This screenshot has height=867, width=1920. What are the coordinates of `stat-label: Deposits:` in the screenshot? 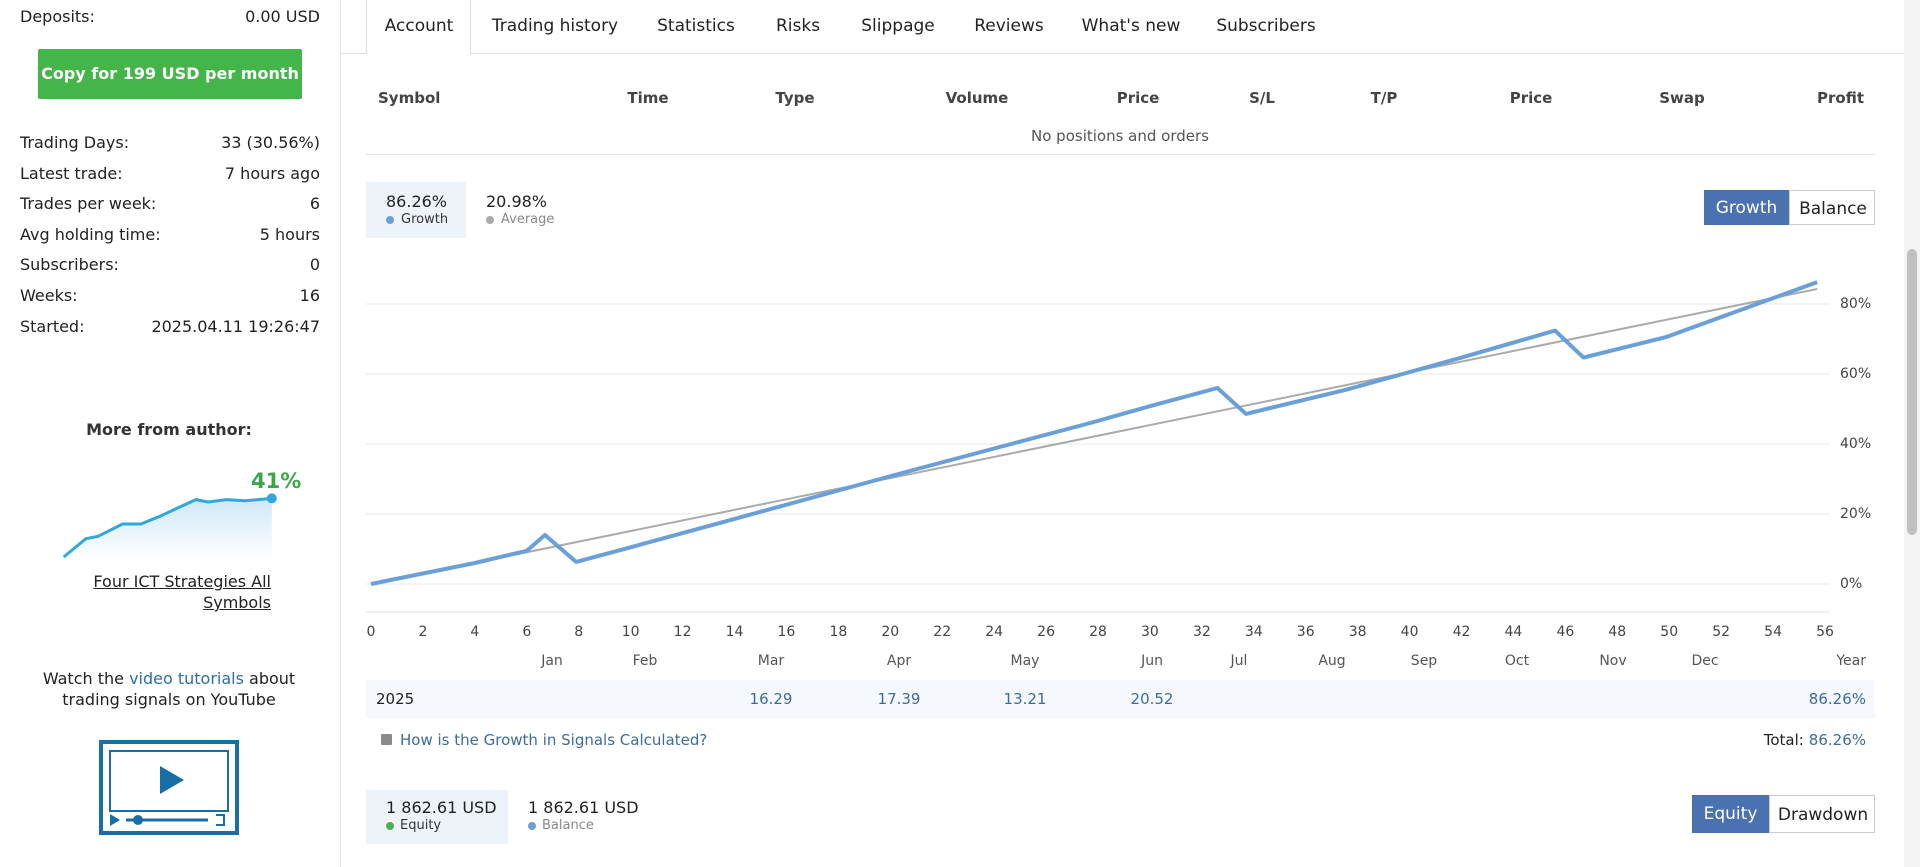 It's located at (57, 16).